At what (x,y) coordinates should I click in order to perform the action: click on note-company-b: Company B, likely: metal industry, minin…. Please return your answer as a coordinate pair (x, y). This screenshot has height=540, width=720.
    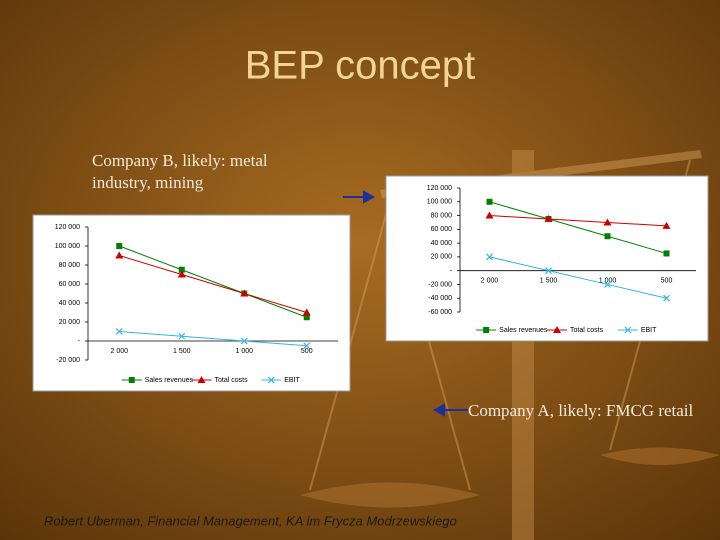
    Looking at the image, I should click on (180, 171).